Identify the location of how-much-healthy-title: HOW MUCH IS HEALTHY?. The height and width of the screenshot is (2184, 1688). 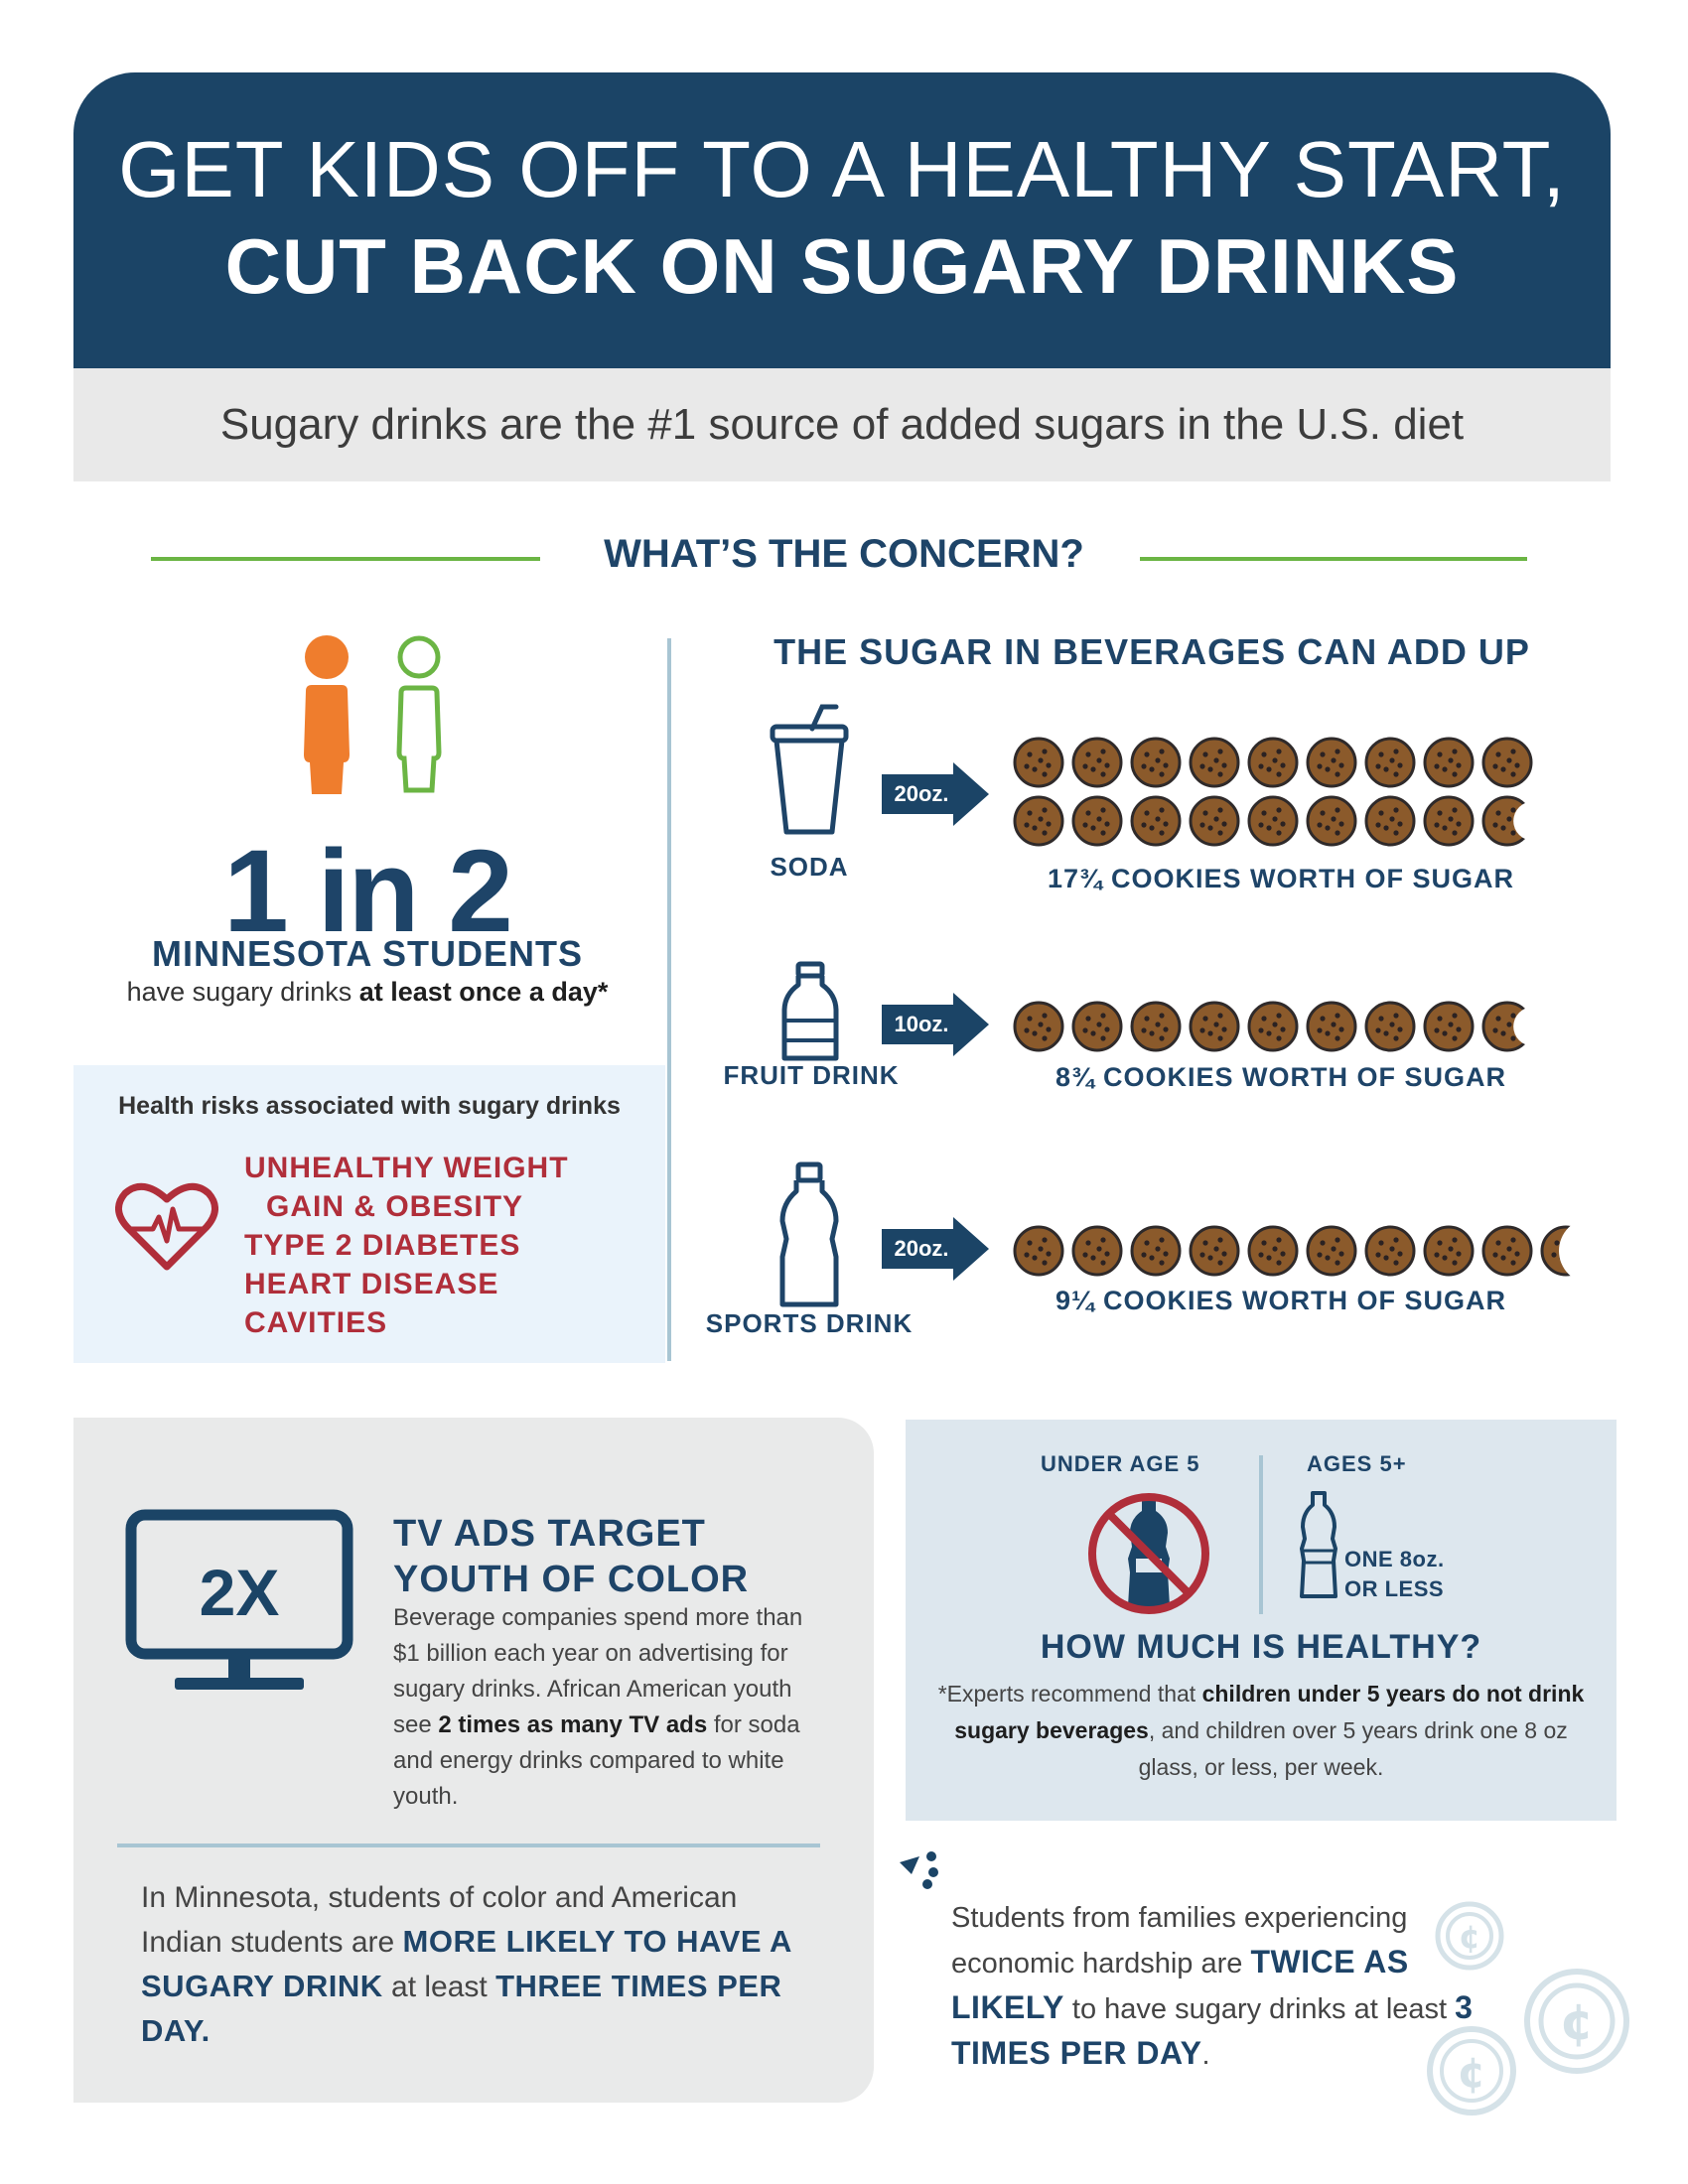
(1261, 1647).